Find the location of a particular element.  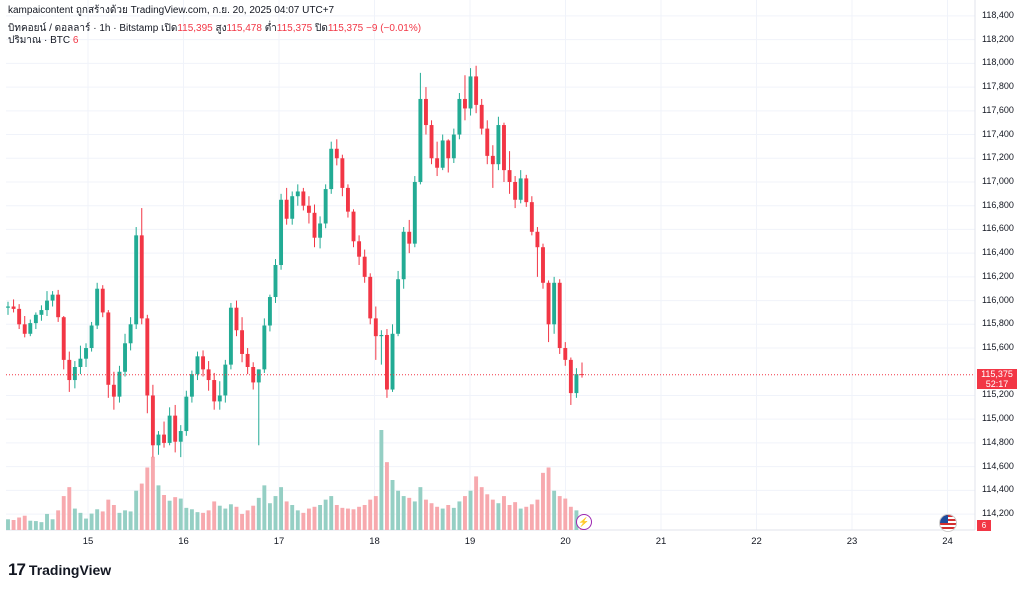

symbol-name: บิทคอยน์ / ดอลลาร์ is located at coordinates (49, 28).